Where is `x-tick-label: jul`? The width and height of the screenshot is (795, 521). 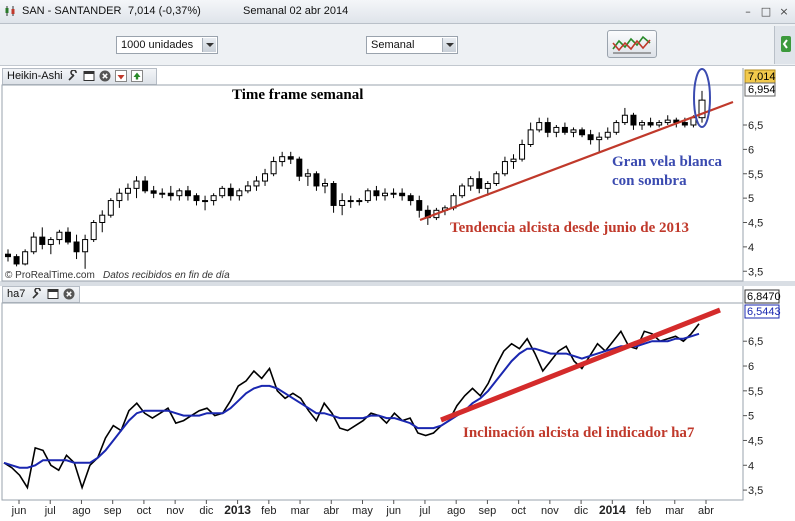 x-tick-label: jul is located at coordinates (50, 511).